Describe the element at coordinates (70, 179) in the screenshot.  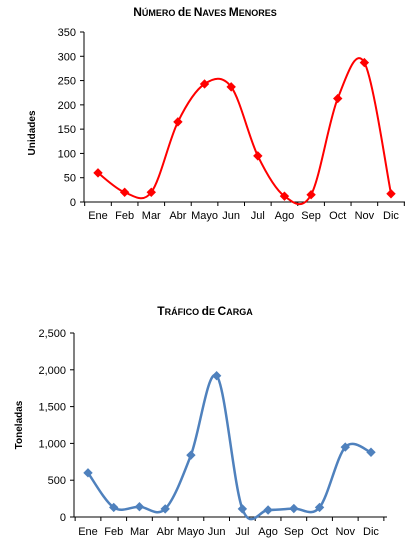
I see `y-tick-label: 50` at that location.